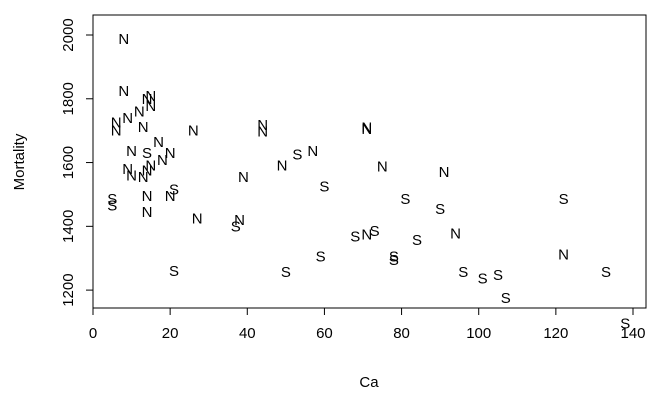 The width and height of the screenshot is (666, 403). I want to click on y-axis-title: Mortality, so click(19, 161).